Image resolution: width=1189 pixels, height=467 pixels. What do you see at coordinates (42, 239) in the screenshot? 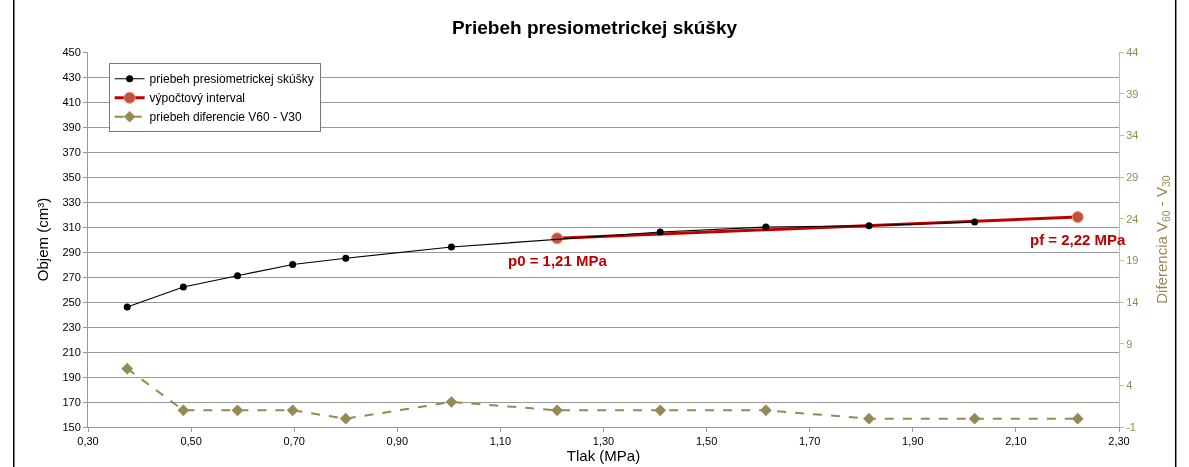
I see `y-axis-title: Objem (cm³)` at bounding box center [42, 239].